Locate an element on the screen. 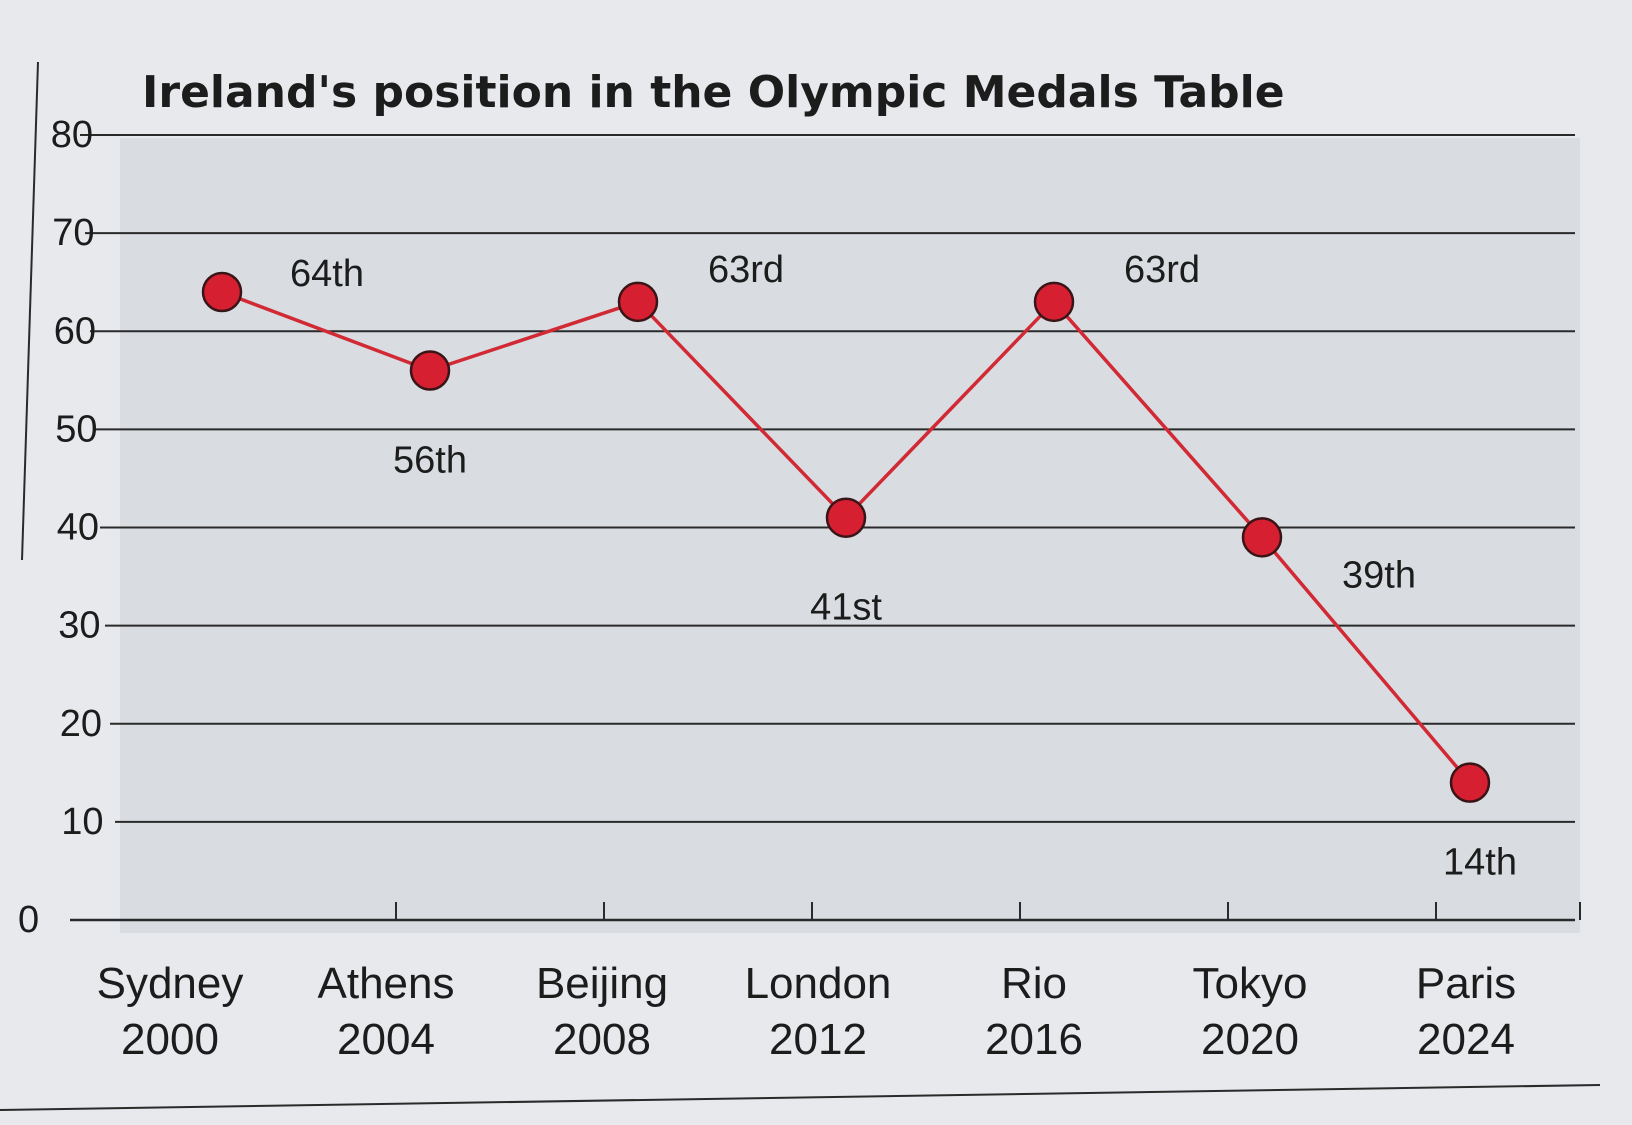 The width and height of the screenshot is (1632, 1125). x-tick-year: 2020 is located at coordinates (1250, 1039).